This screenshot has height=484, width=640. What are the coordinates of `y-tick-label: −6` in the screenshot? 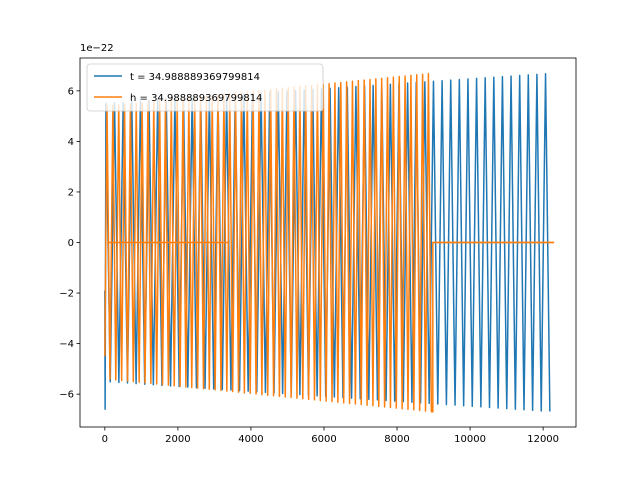 It's located at (66, 395).